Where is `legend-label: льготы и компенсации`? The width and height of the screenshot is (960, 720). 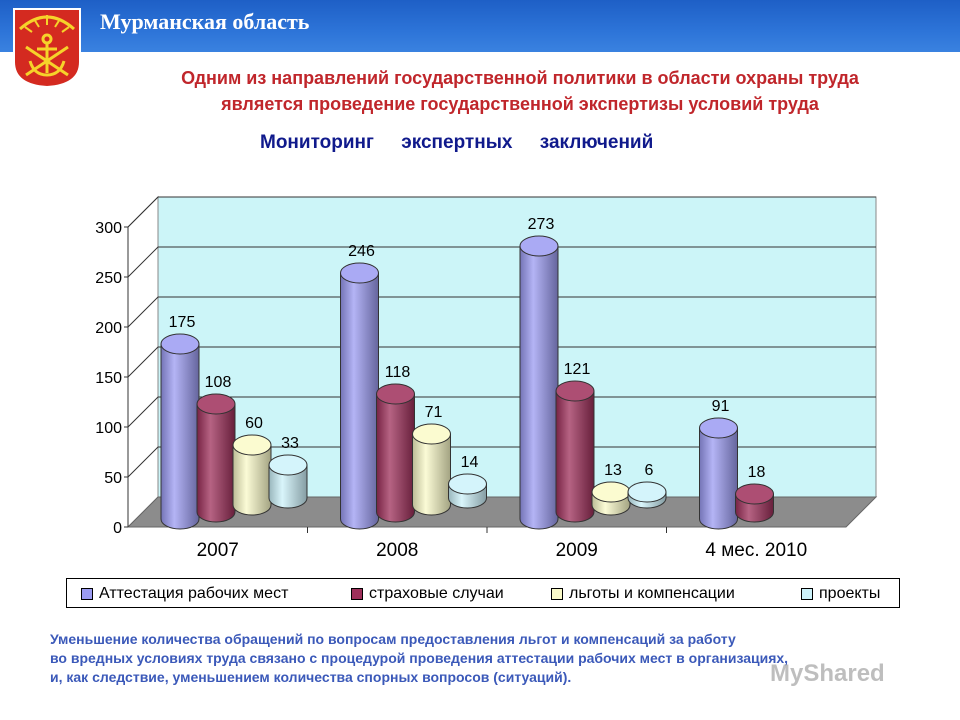 legend-label: льготы и компенсации is located at coordinates (652, 593).